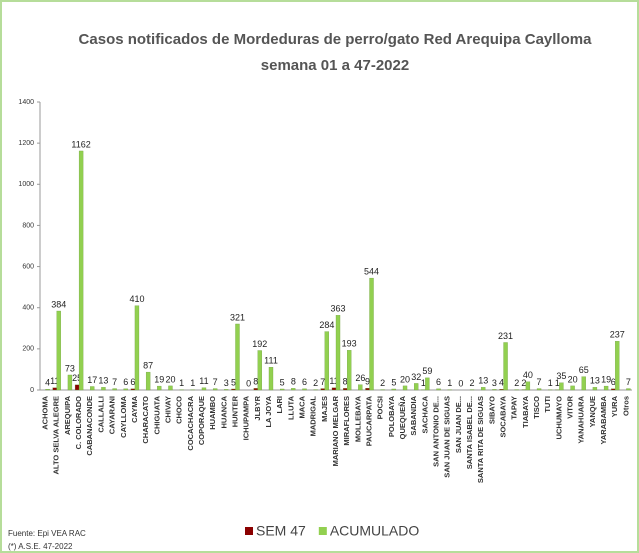  Describe the element at coordinates (505, 336) in the screenshot. I see `value-label: 231` at that location.